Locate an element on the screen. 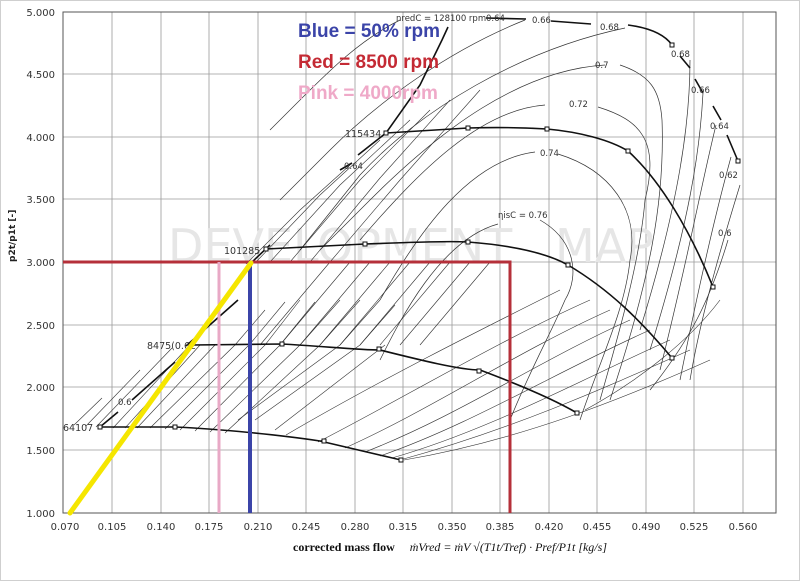  x-axis-formula: ṁVred = ṁV √(T1t/Tref) · Pref/P1t [kg/s] is located at coordinates (508, 547).